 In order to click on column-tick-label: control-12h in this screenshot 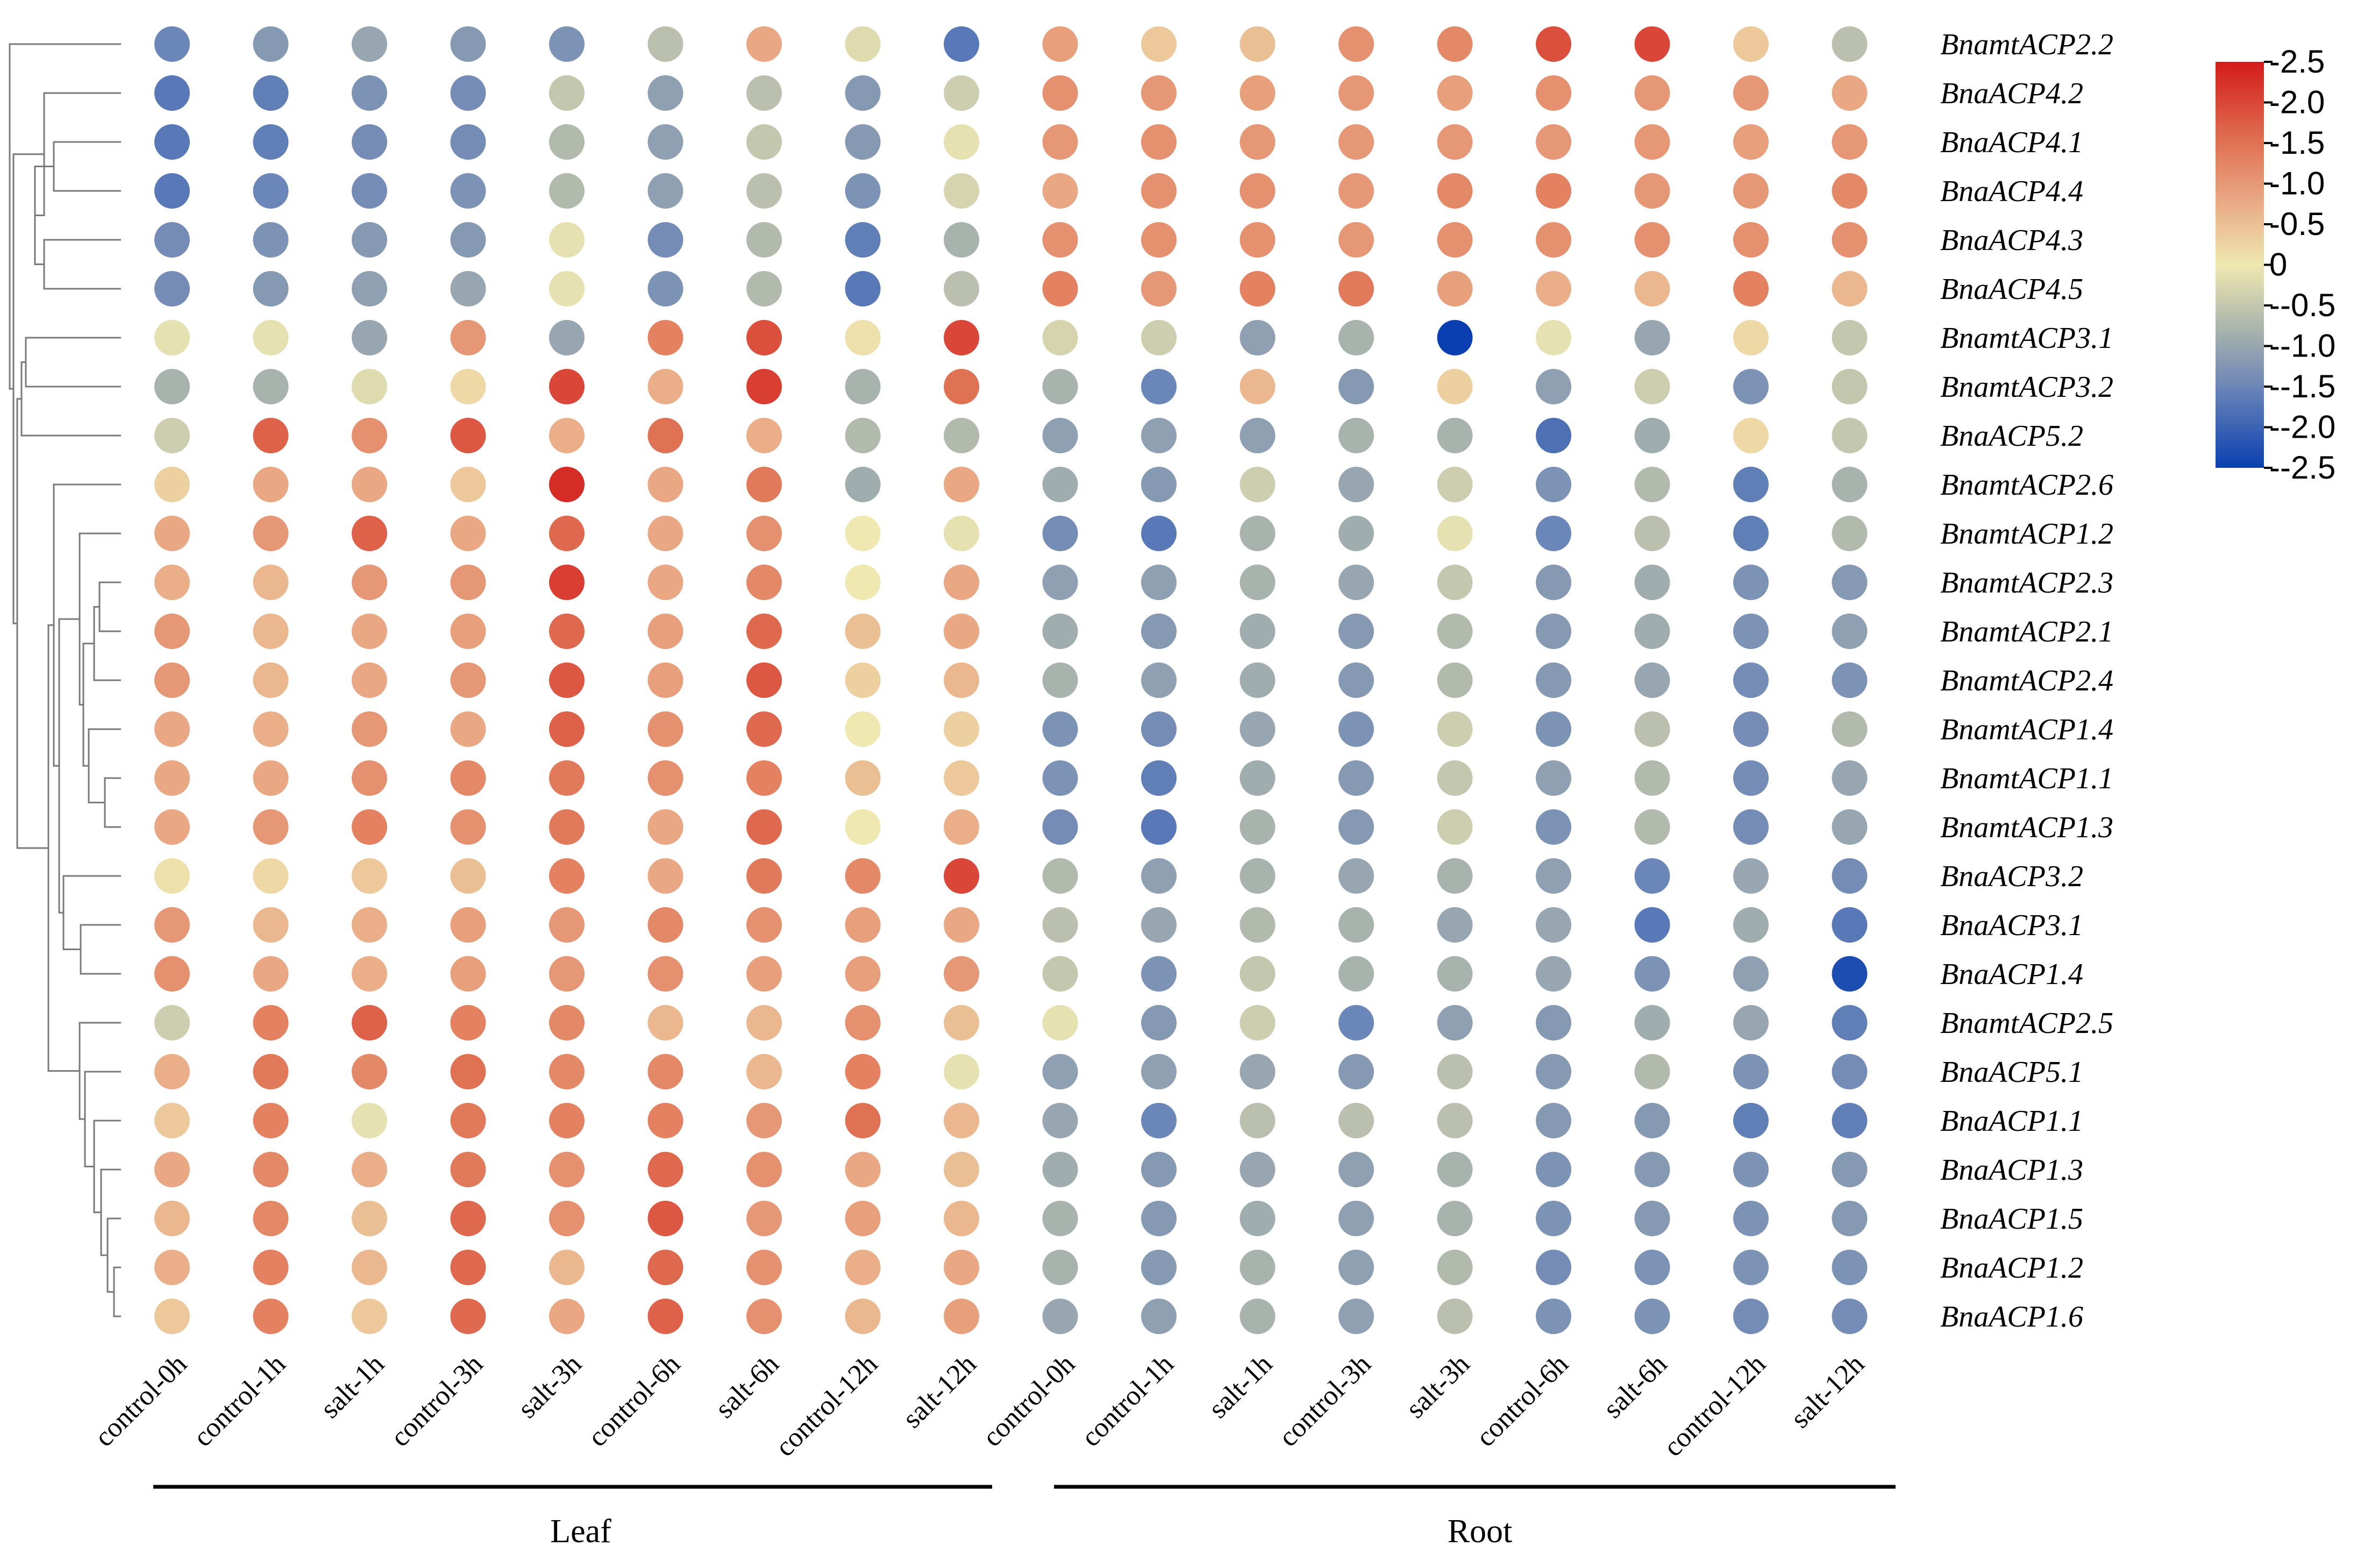, I will do `click(1715, 1406)`.